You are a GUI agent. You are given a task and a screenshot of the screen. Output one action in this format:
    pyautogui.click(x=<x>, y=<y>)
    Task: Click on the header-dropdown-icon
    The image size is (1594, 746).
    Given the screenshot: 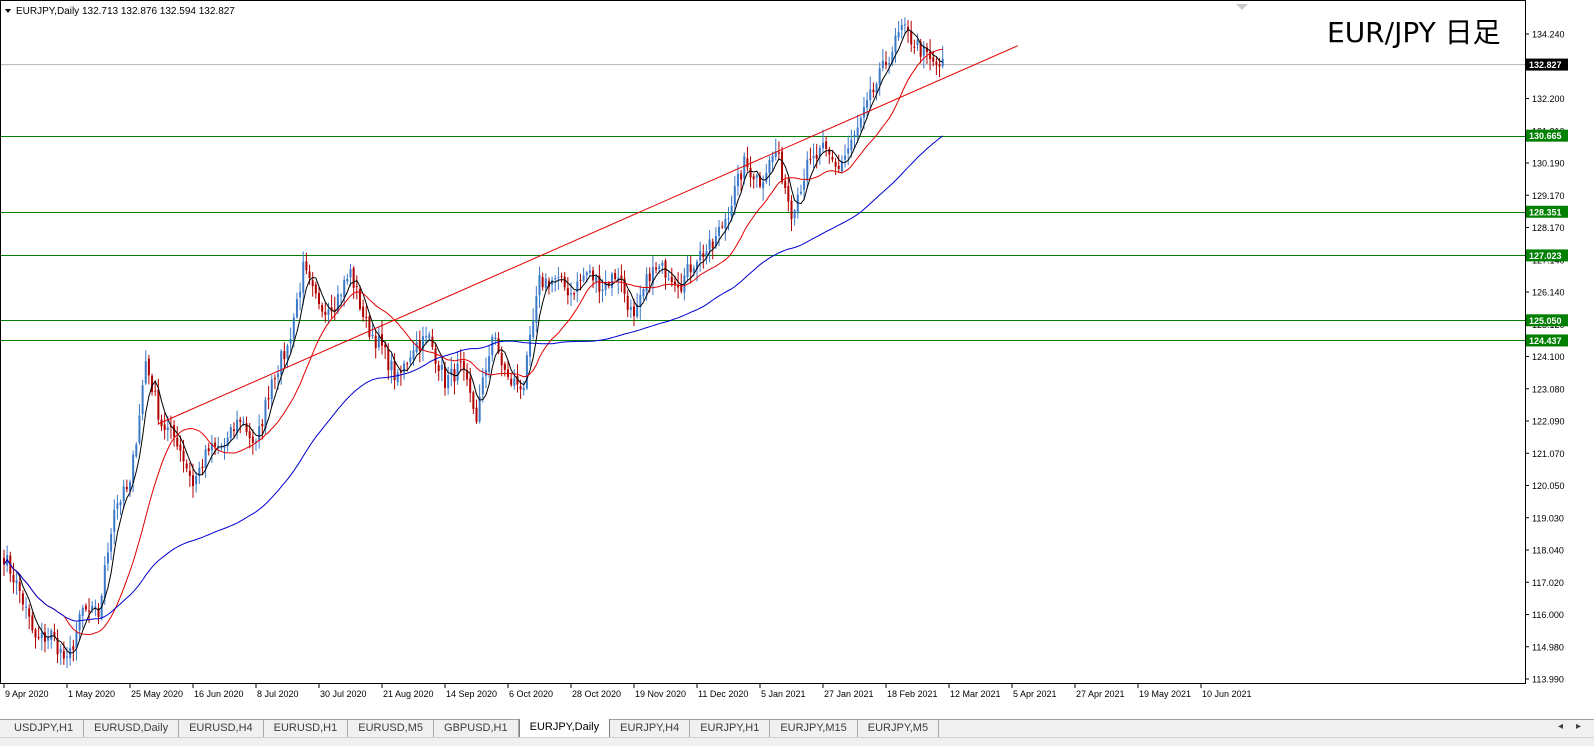 What is the action you would take?
    pyautogui.click(x=8, y=11)
    